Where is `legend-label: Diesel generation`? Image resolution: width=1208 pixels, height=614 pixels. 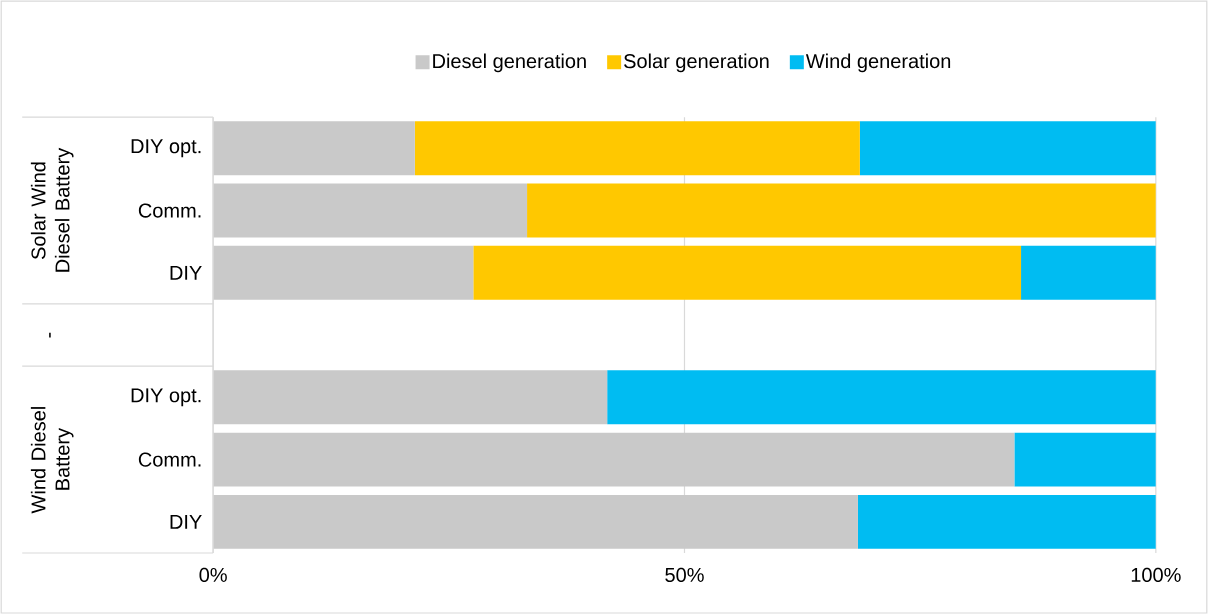 legend-label: Diesel generation is located at coordinates (509, 63).